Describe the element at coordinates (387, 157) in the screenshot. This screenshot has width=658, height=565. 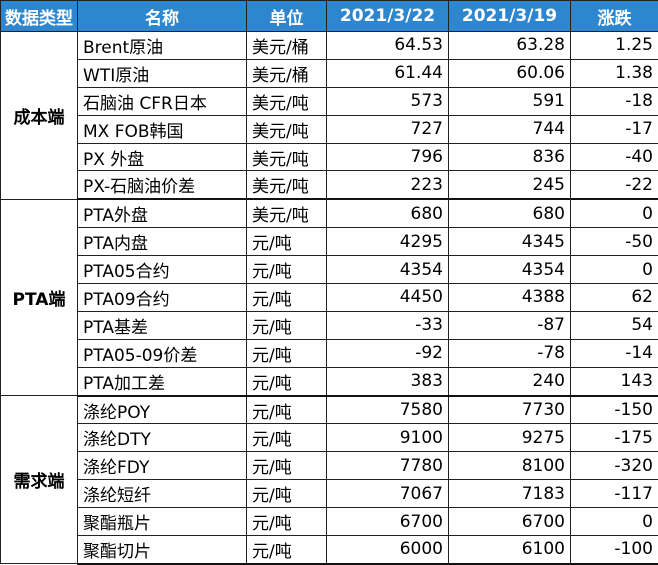
I see `row-value-date-1: 796` at that location.